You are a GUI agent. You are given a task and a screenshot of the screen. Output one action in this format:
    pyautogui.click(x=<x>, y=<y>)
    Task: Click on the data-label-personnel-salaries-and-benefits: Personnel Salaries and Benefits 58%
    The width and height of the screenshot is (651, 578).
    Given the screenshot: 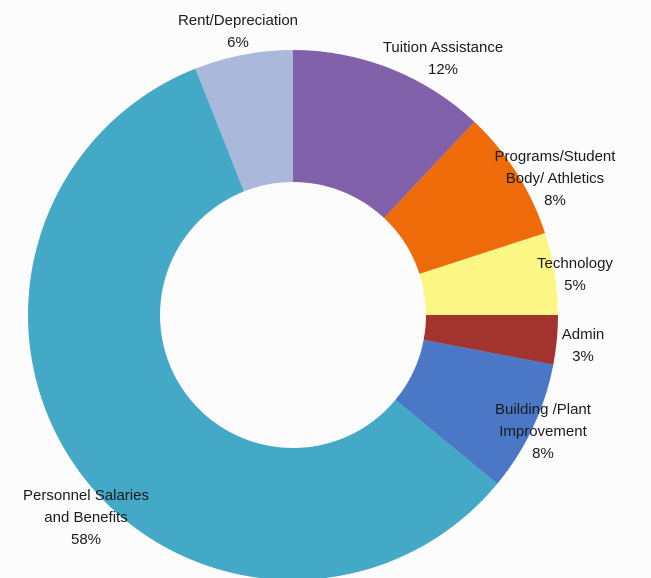 What is the action you would take?
    pyautogui.click(x=86, y=517)
    